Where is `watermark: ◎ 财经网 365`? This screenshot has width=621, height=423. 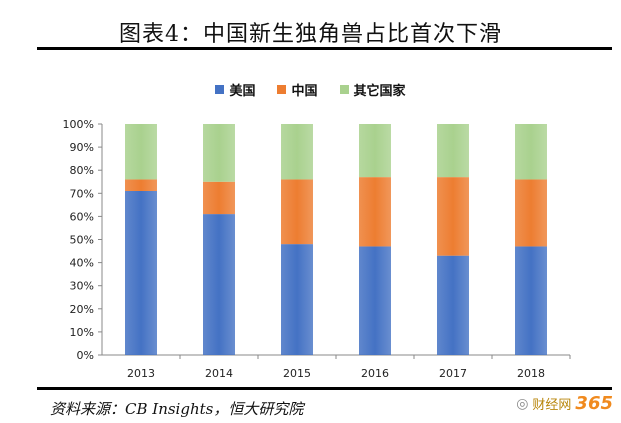 watermark: ◎ 财经网 365 is located at coordinates (564, 403).